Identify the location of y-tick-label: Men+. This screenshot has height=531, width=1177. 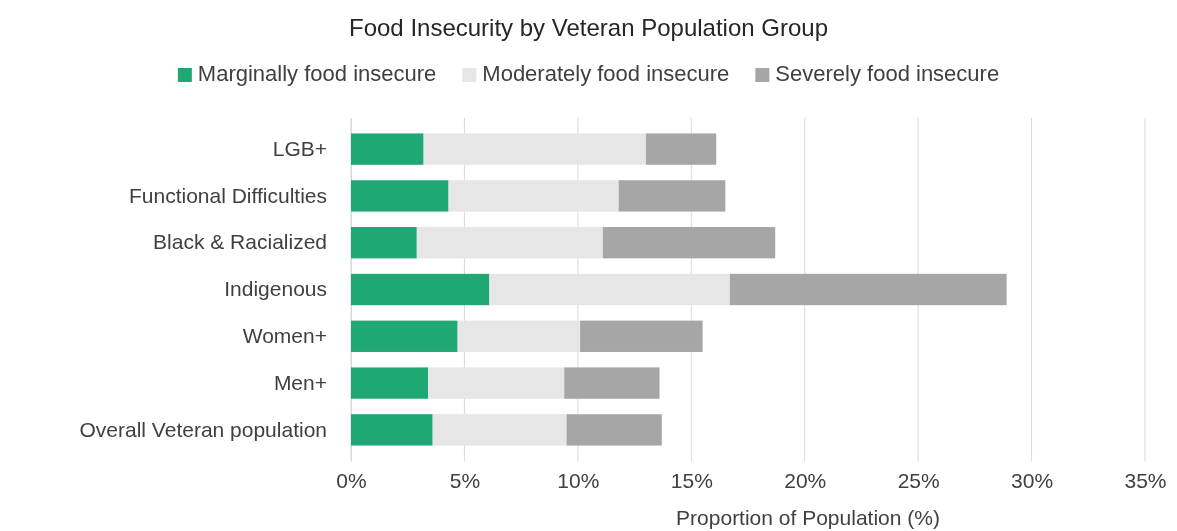
(300, 382).